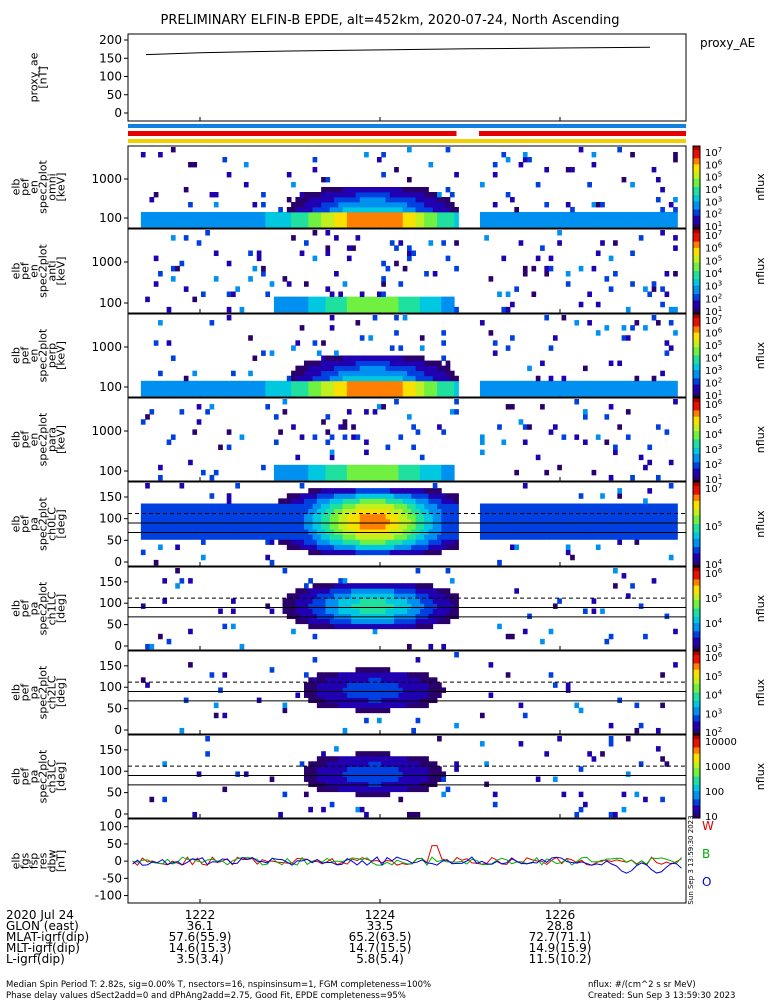 This screenshot has width=775, height=1000. I want to click on panel-8-ylabel-line: ch3LC, so click(52, 776).